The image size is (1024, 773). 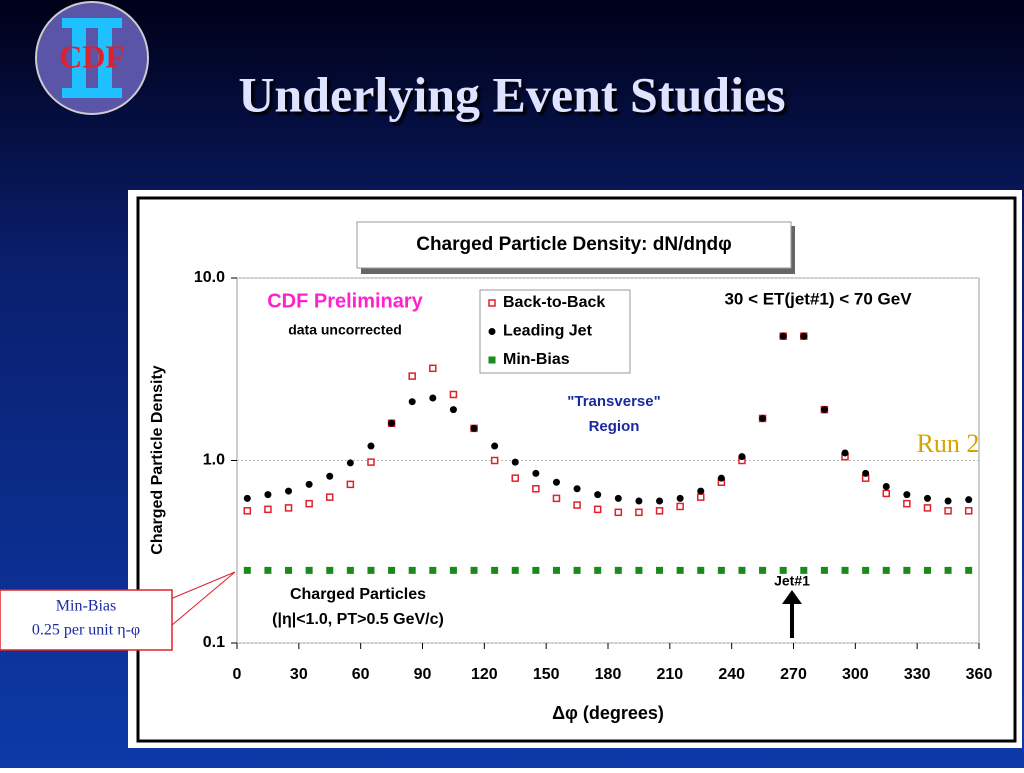 What do you see at coordinates (792, 581) in the screenshot?
I see `annotation: Jet#1` at bounding box center [792, 581].